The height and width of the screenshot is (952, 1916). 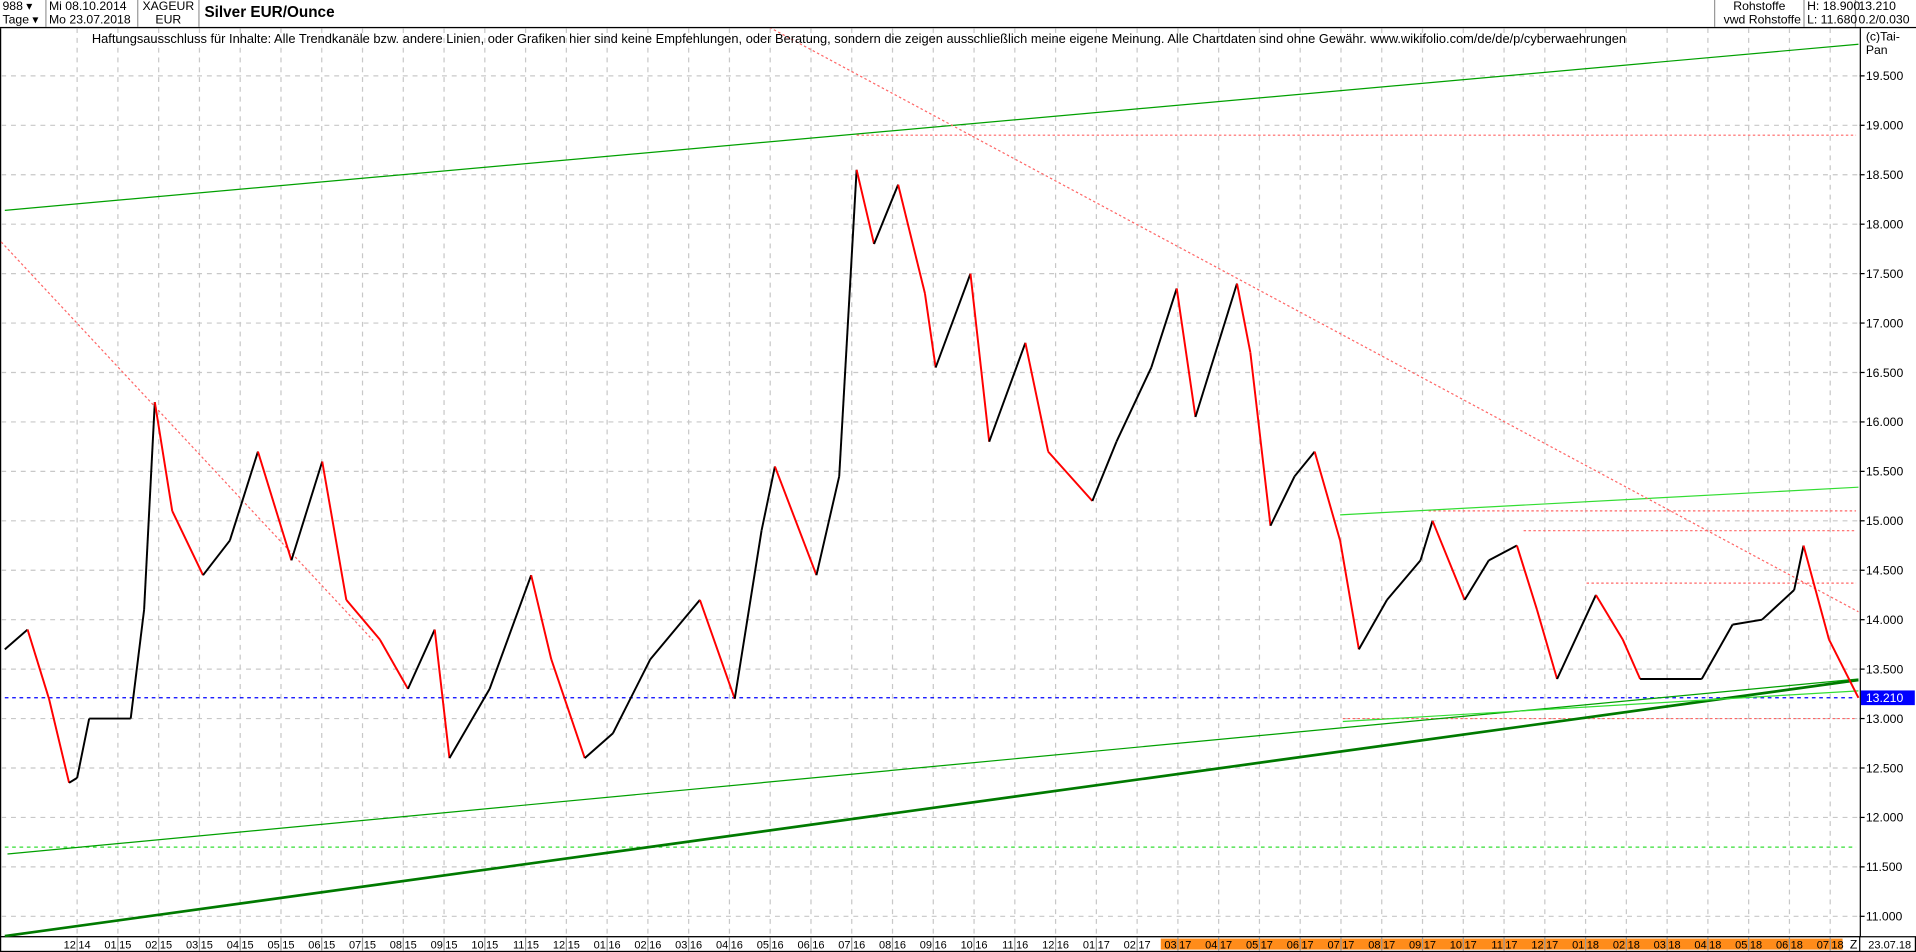 I want to click on copyright: (c)Tai-Pan, so click(x=1882, y=44).